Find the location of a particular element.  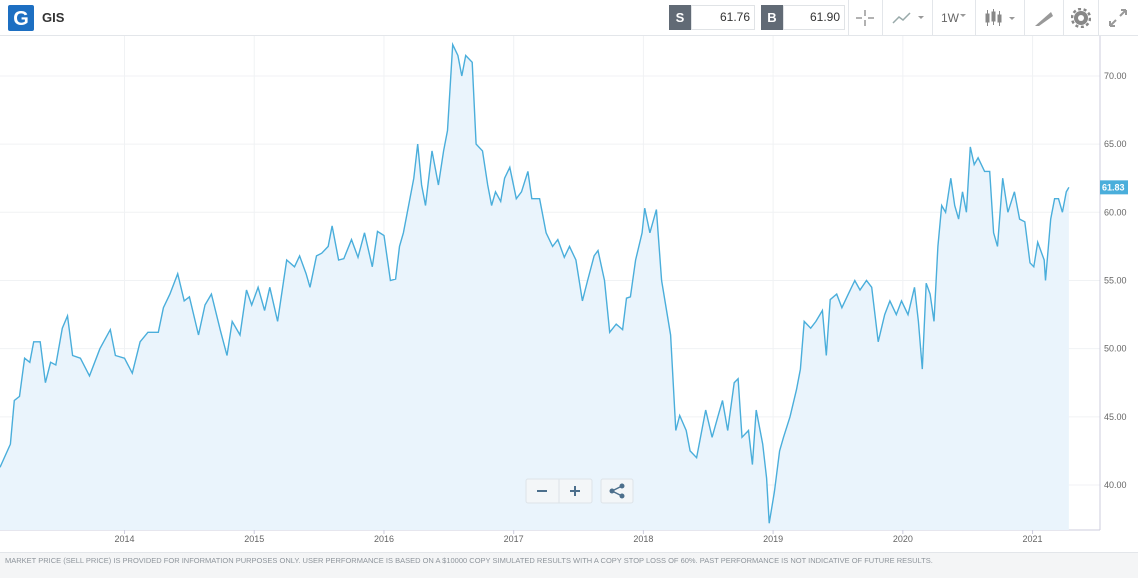

x-tick-label: 2021 is located at coordinates (1033, 539).